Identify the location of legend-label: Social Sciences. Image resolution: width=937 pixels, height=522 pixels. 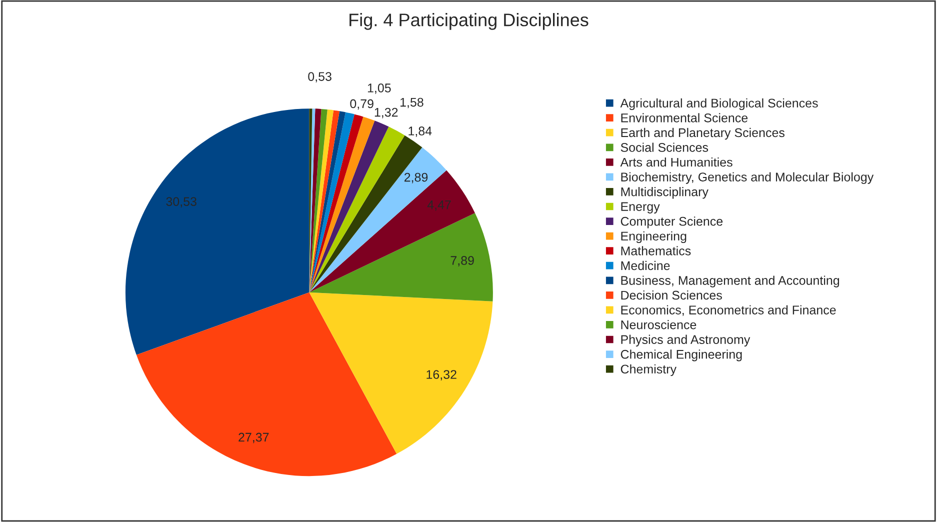
(664, 147).